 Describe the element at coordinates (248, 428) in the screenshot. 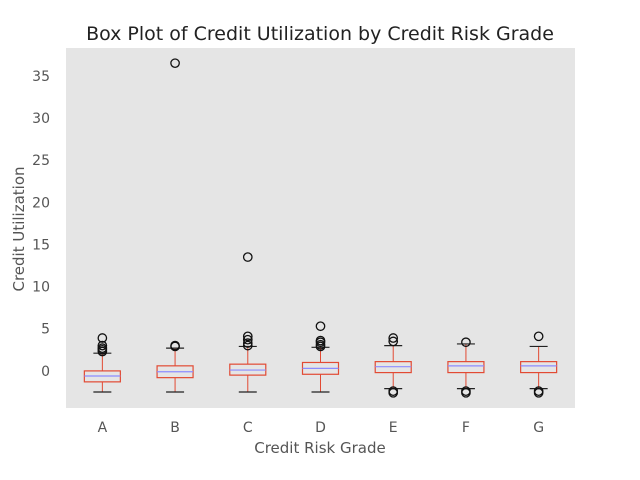

I see `x-tick-label: C` at that location.